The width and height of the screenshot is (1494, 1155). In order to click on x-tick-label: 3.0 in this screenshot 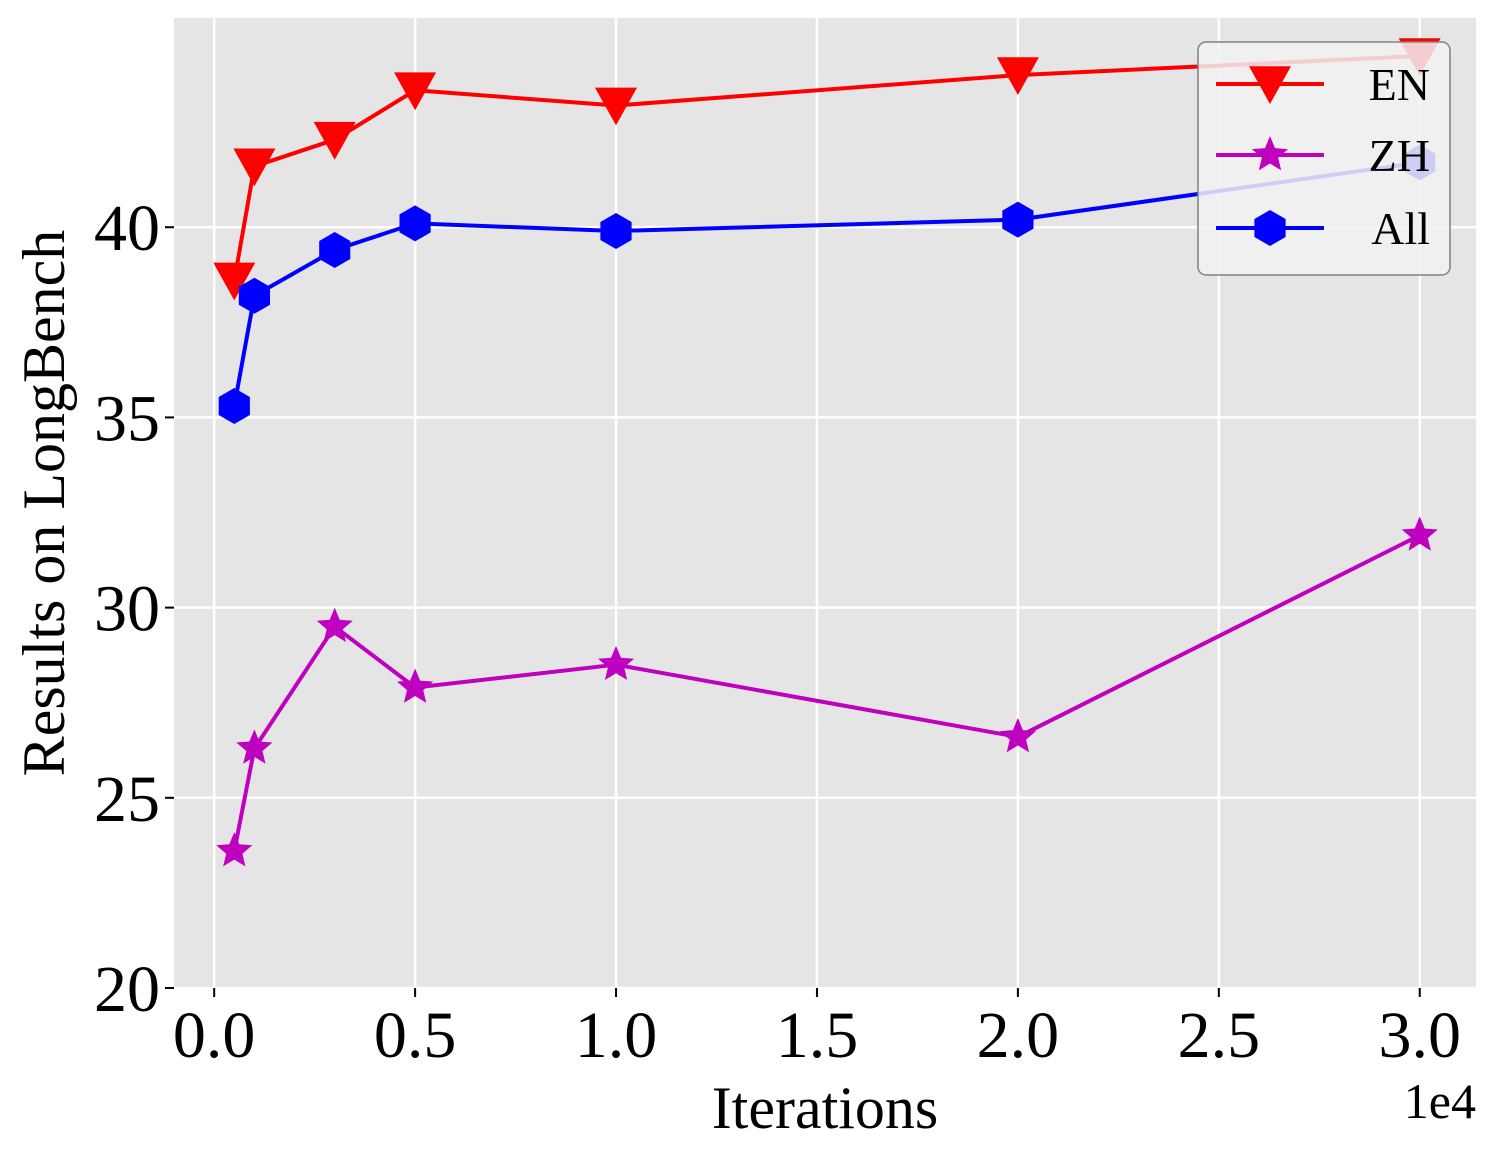, I will do `click(1419, 1035)`.